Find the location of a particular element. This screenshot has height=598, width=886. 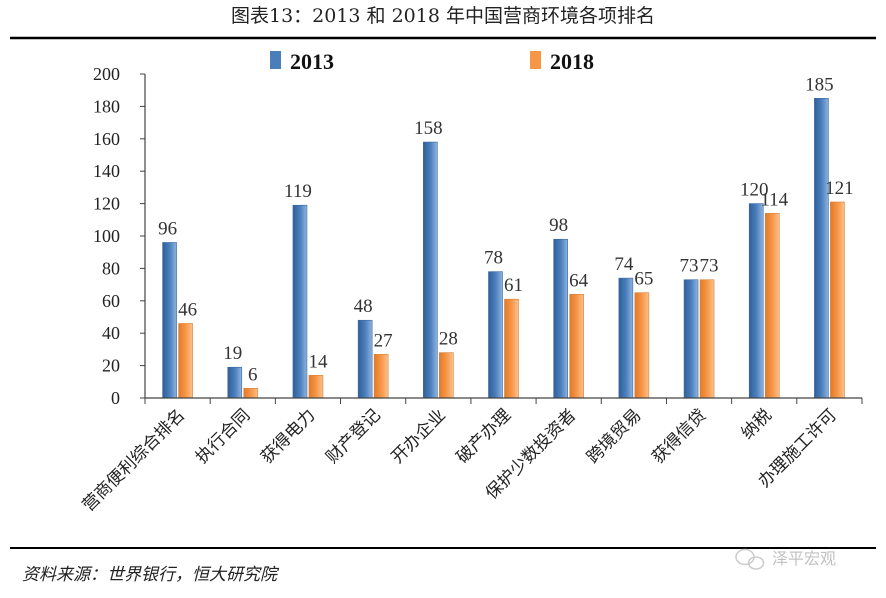

legend-swatch-2018 is located at coordinates (535, 60).